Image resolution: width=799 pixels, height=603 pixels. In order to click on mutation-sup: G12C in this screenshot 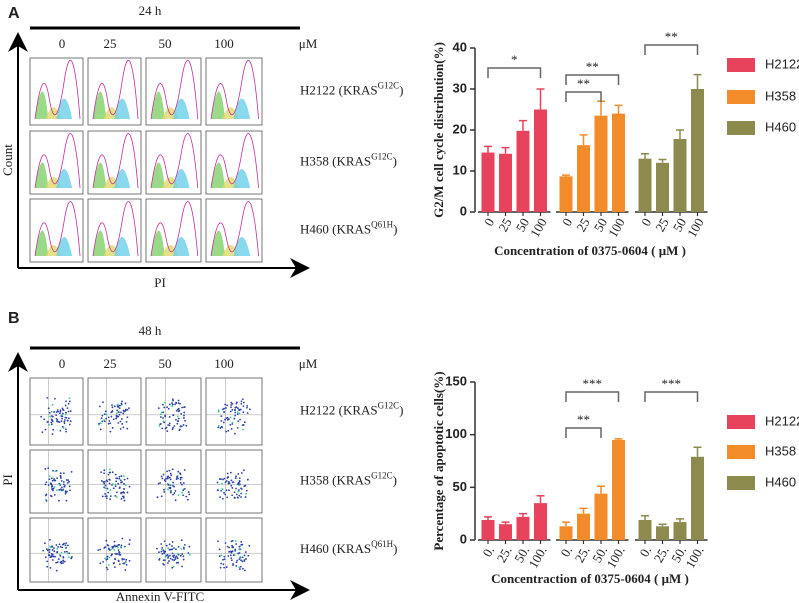, I will do `click(382, 476)`.